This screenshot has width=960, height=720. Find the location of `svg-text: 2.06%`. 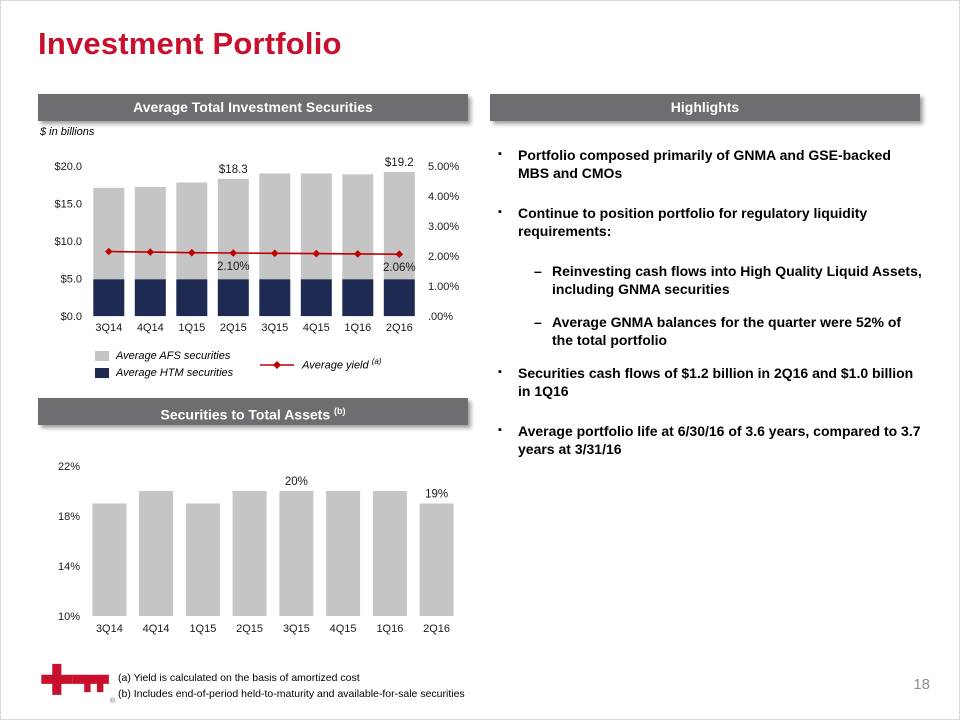

svg-text: 2.06% is located at coordinates (399, 268).